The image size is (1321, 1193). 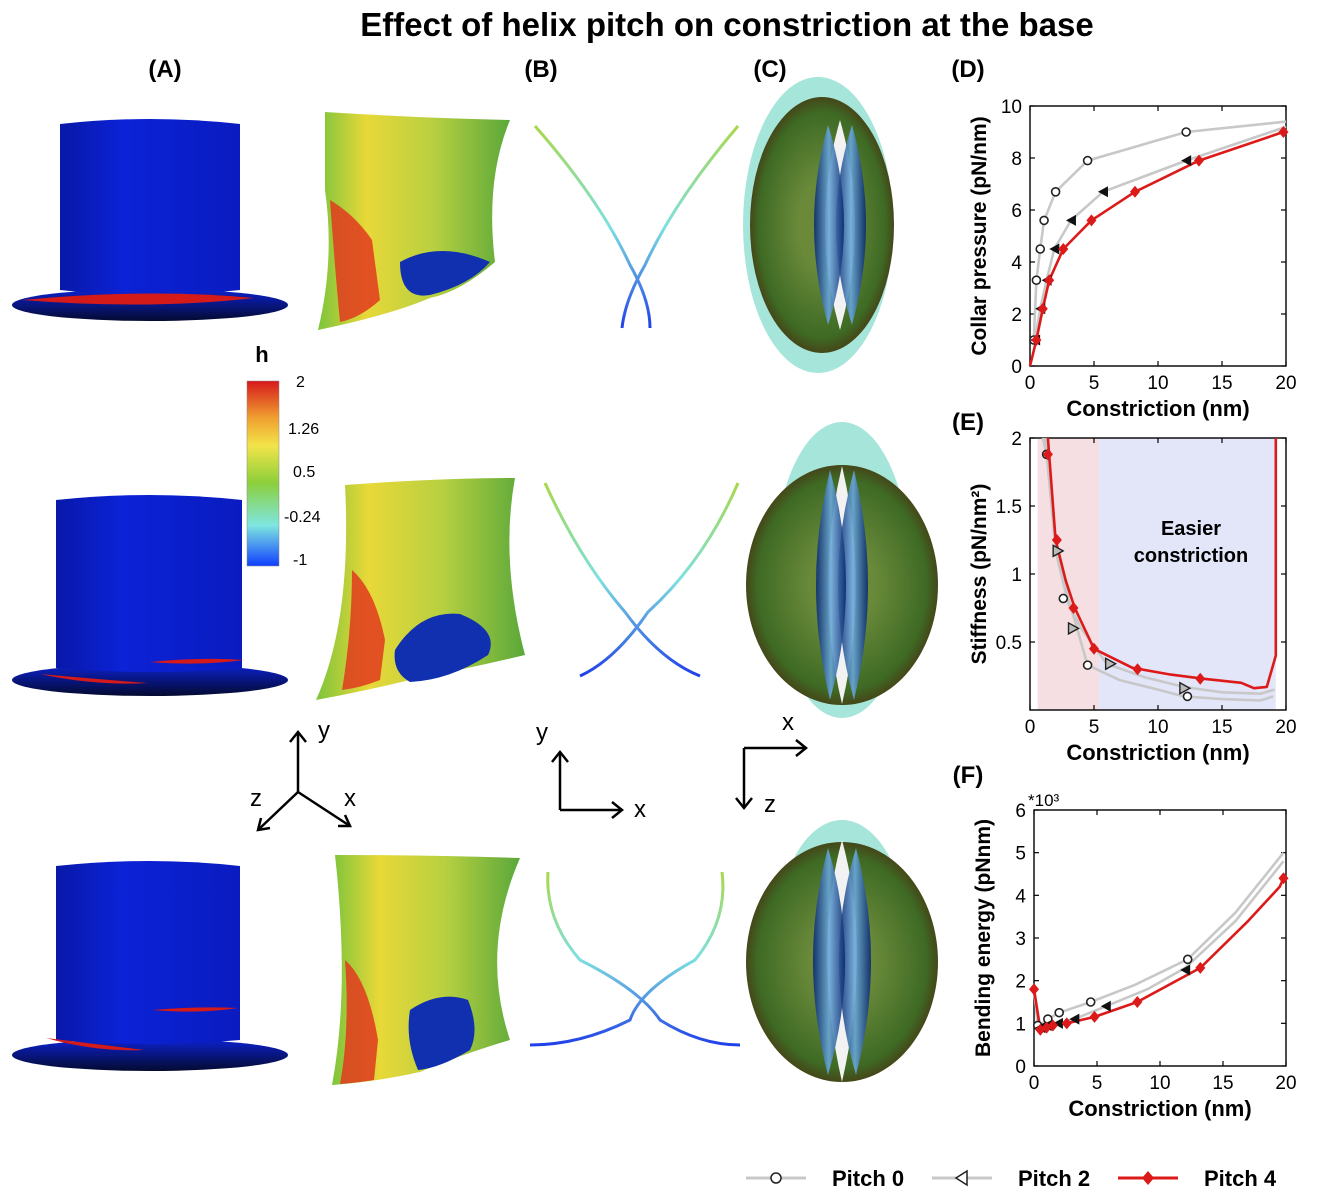 What do you see at coordinates (868, 1178) in the screenshot?
I see `legend-label: Pitch 0` at bounding box center [868, 1178].